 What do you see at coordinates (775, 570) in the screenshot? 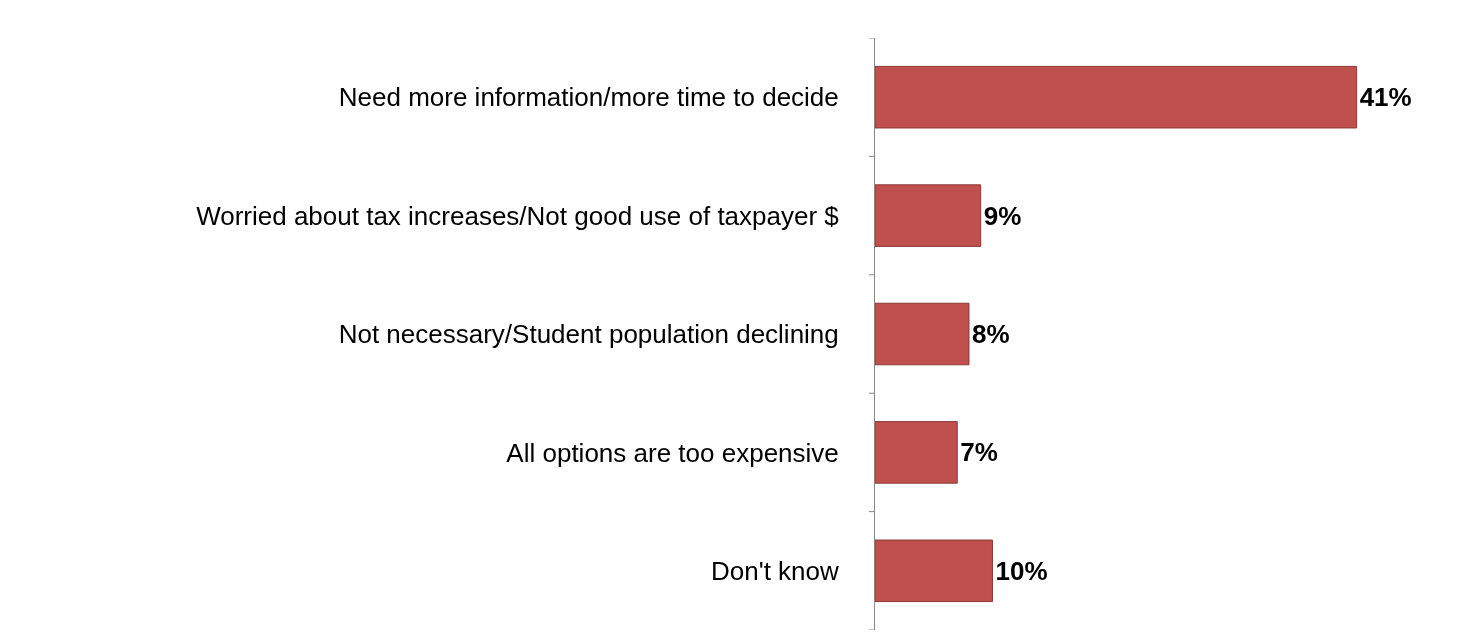
I see `y-tick-label: Don't know` at bounding box center [775, 570].